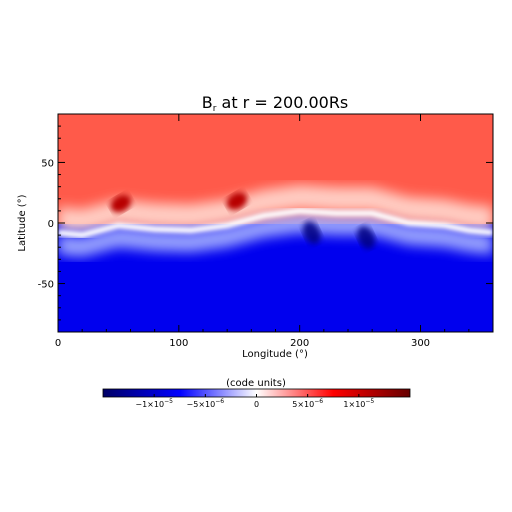 Image resolution: width=512 pixels, height=512 pixels. I want to click on chart-title: Br at r = 200.00Rs, so click(275, 103).